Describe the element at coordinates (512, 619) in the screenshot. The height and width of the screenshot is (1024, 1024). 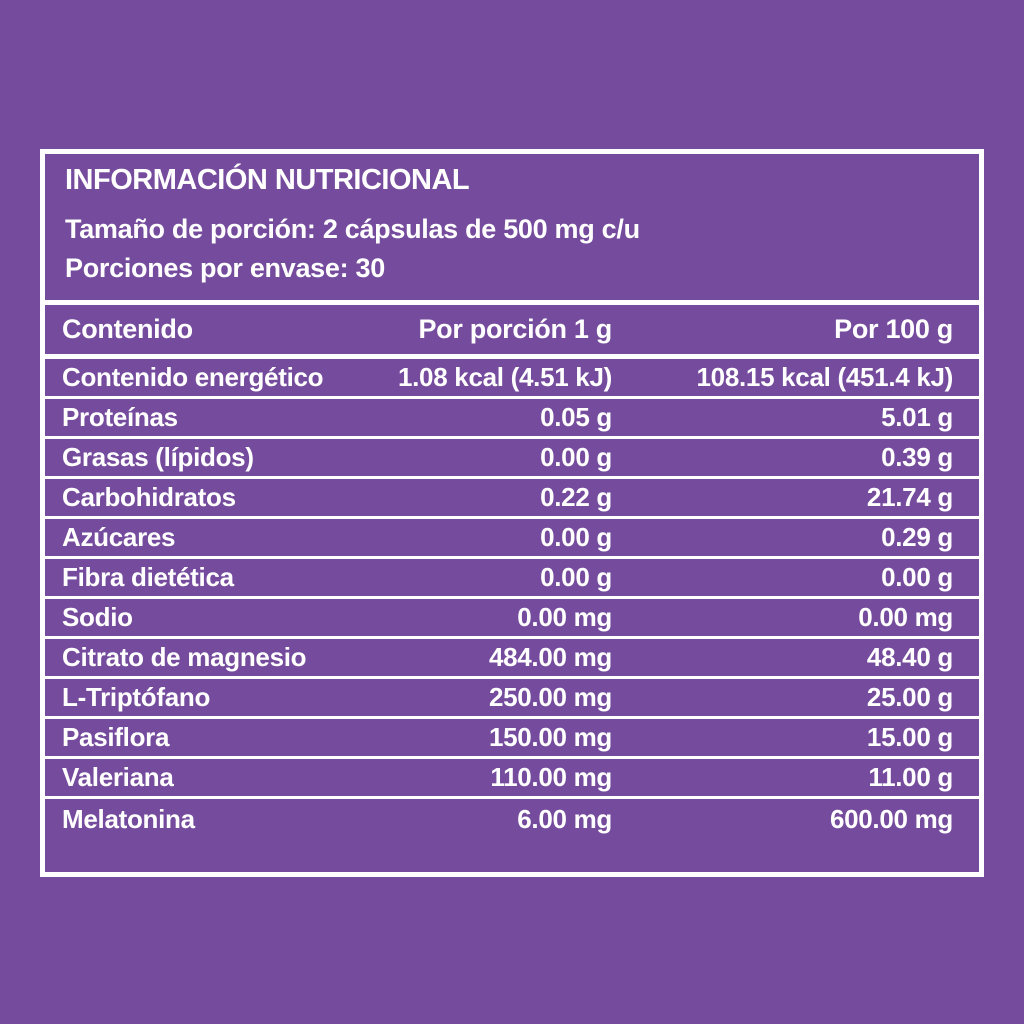
I see `table-row: Sodio 0.00 mg 0.00 mg` at that location.